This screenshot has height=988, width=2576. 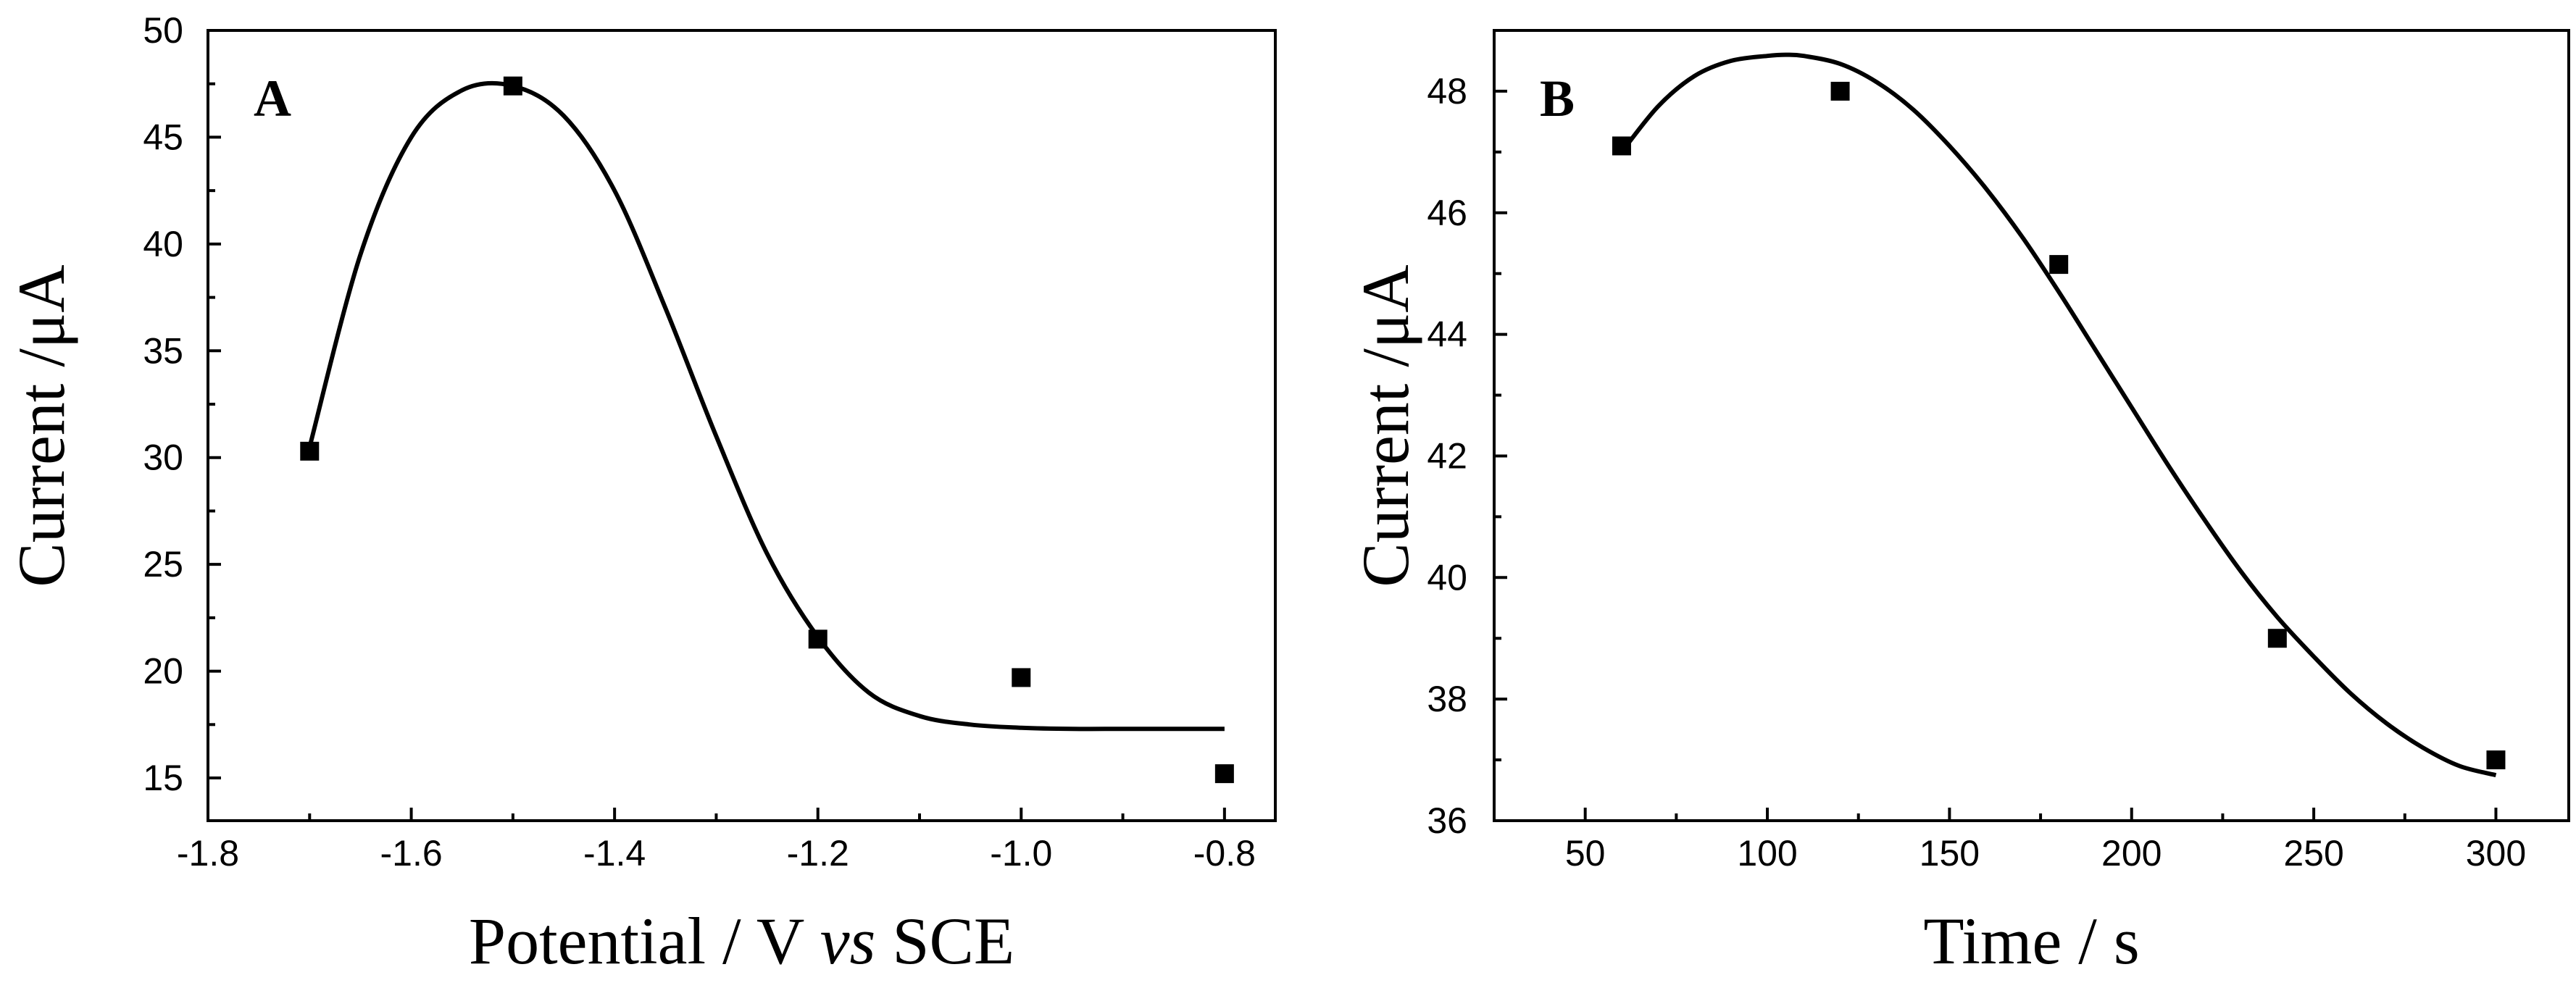 I want to click on x-axis-title-part: vs, so click(x=848, y=941).